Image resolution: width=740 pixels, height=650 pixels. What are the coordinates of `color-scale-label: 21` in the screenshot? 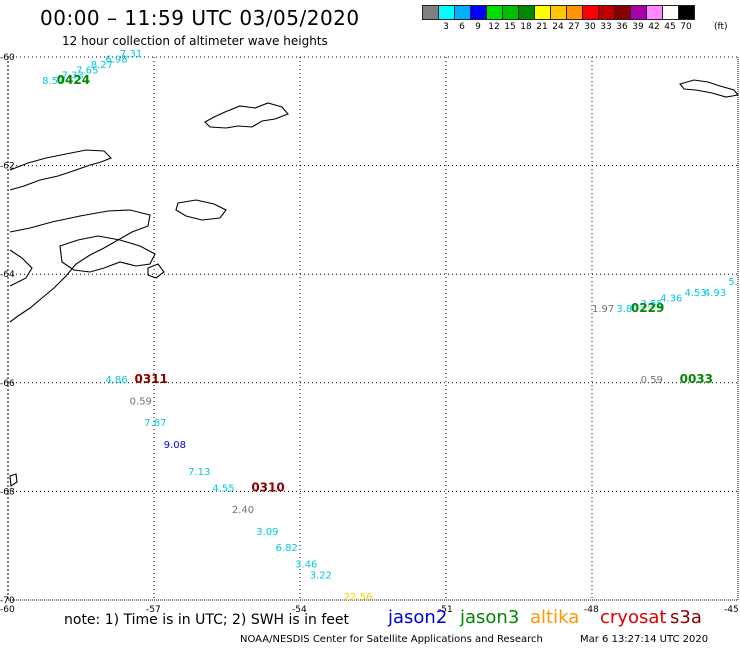 It's located at (542, 27).